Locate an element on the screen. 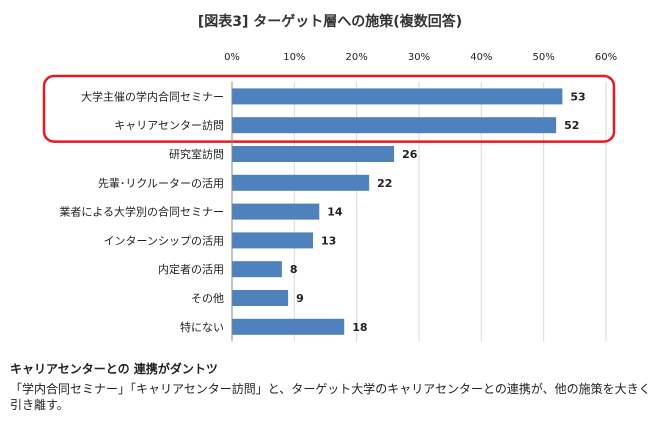 Image resolution: width=671 pixels, height=430 pixels. data-label: 14 is located at coordinates (335, 212).